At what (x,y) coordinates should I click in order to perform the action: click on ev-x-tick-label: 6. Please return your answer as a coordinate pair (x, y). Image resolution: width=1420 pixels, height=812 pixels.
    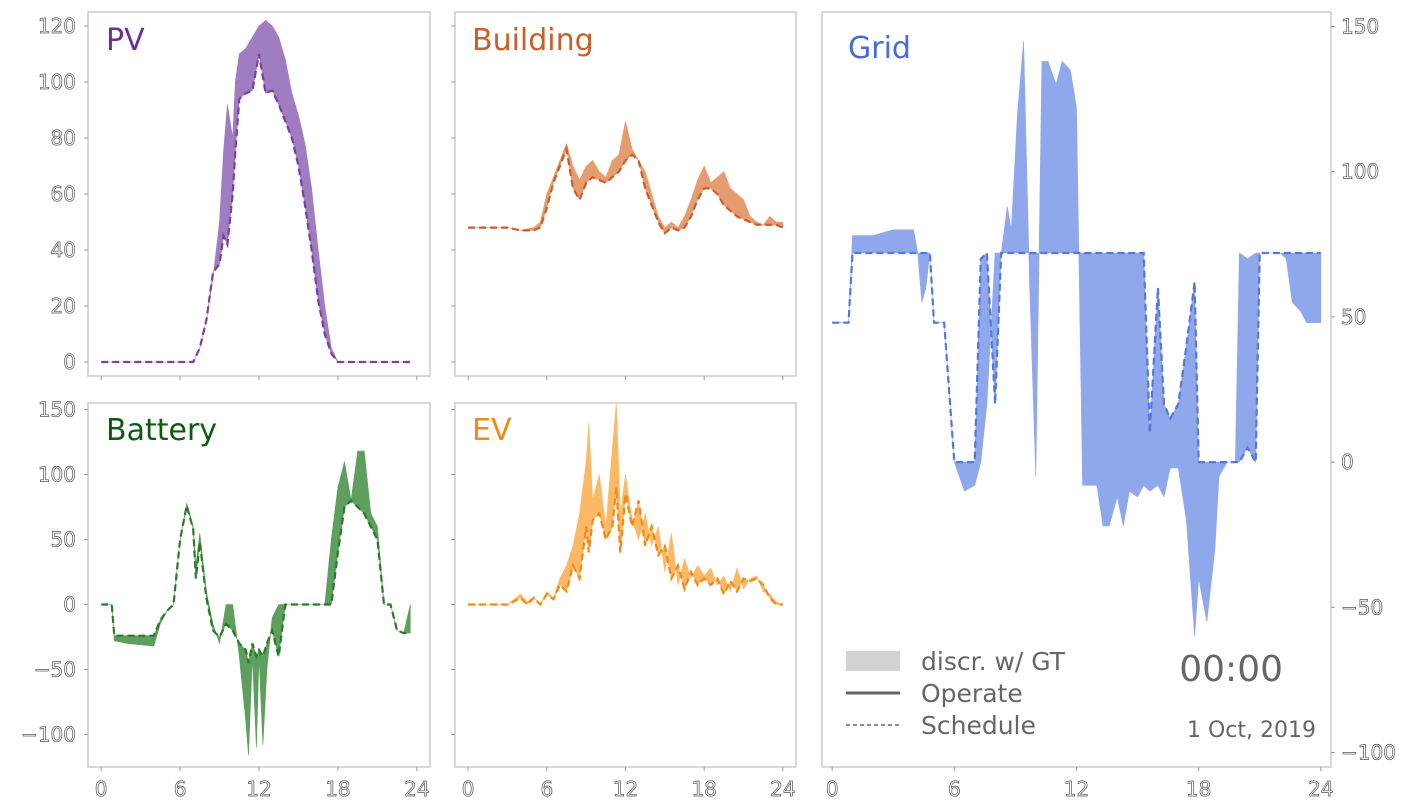
    Looking at the image, I should click on (546, 789).